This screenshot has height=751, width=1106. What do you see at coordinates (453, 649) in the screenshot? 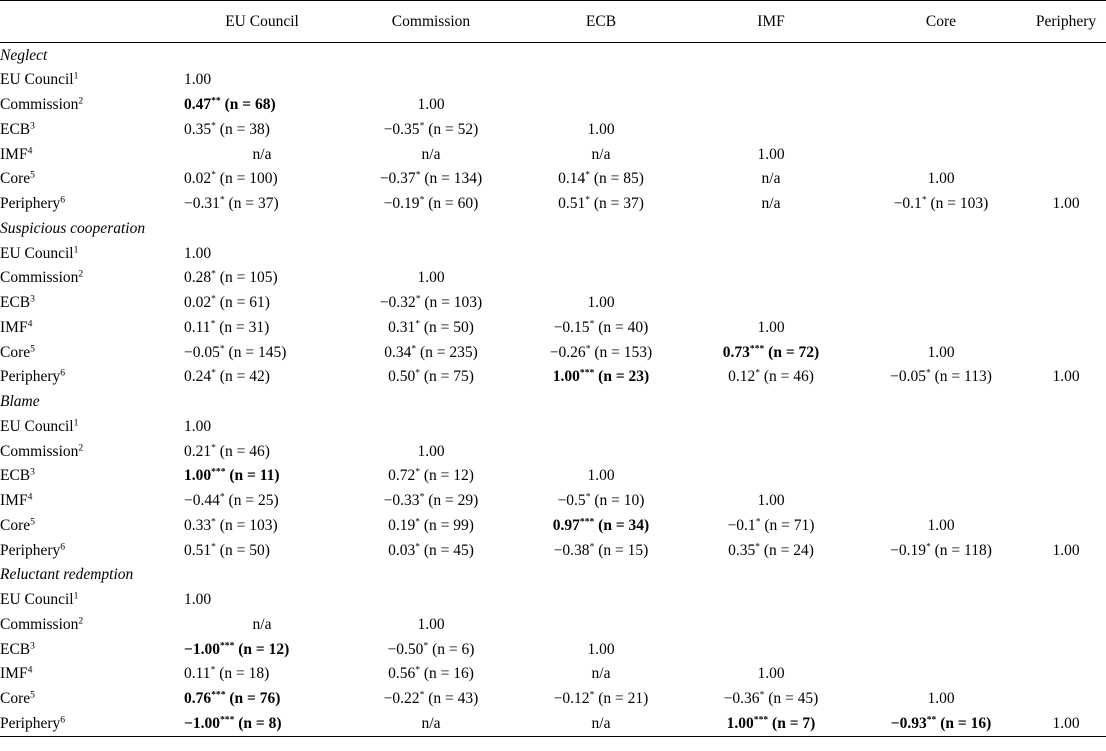
I see `sample-size: (n = 6)` at bounding box center [453, 649].